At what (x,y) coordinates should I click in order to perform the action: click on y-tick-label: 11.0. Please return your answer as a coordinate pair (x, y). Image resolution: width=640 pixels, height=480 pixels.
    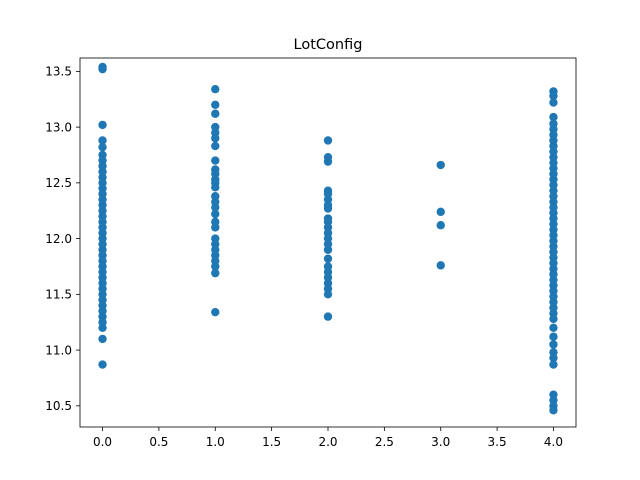
    Looking at the image, I should click on (58, 350).